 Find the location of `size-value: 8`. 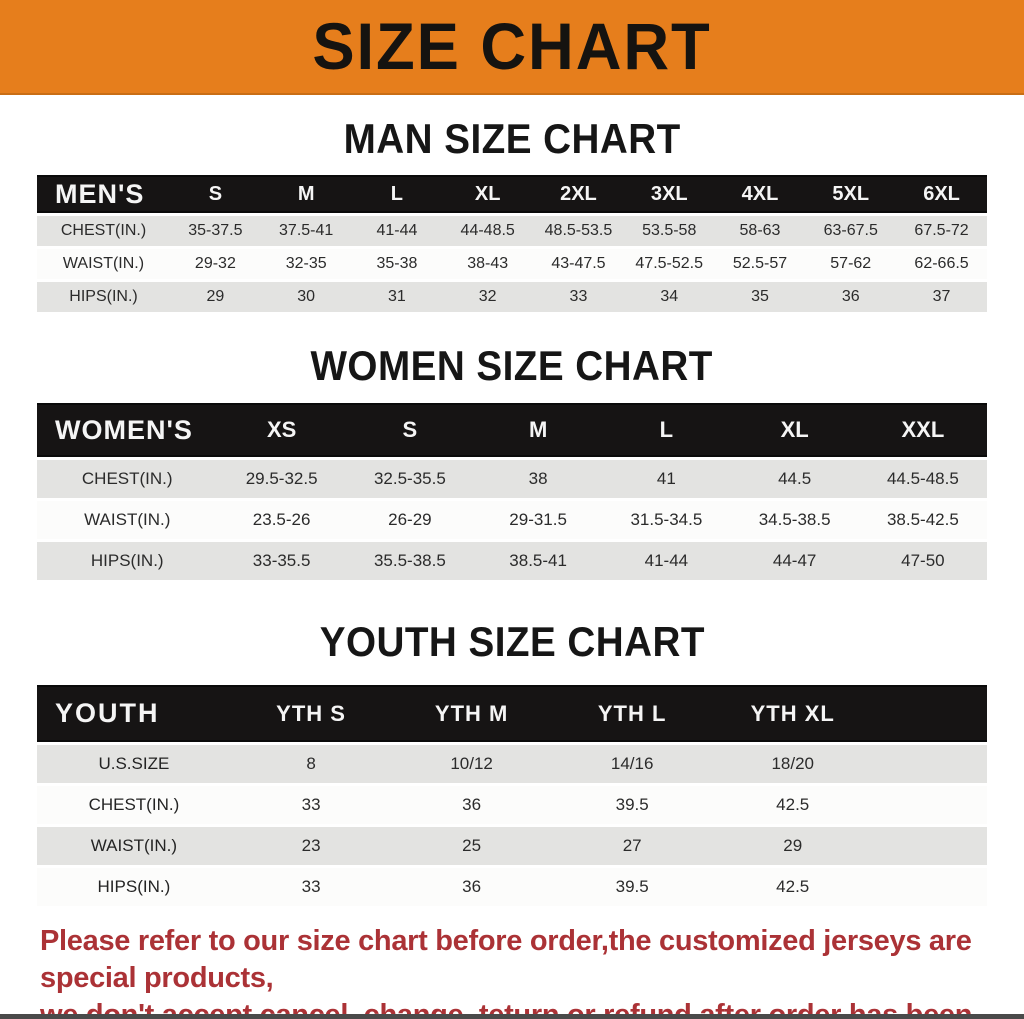

size-value: 8 is located at coordinates (311, 764).